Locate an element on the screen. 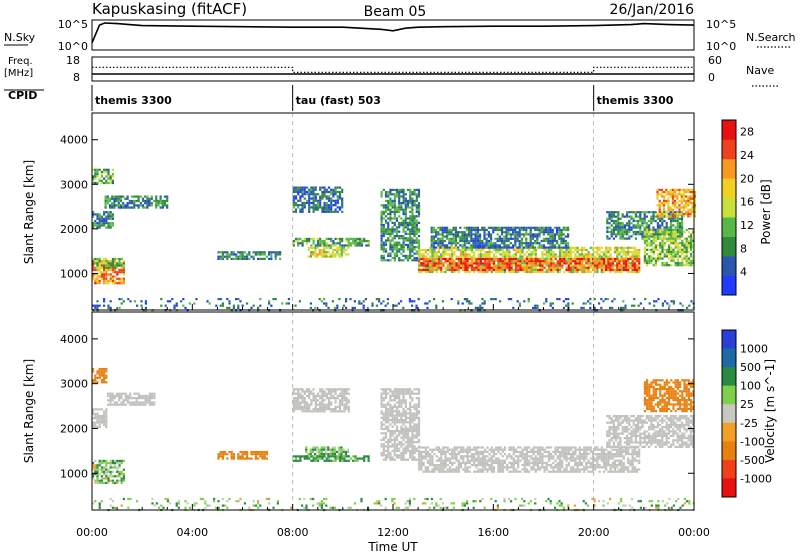 The width and height of the screenshot is (800, 554). power-y-axis-title: Slant Range [km] is located at coordinates (29, 212).